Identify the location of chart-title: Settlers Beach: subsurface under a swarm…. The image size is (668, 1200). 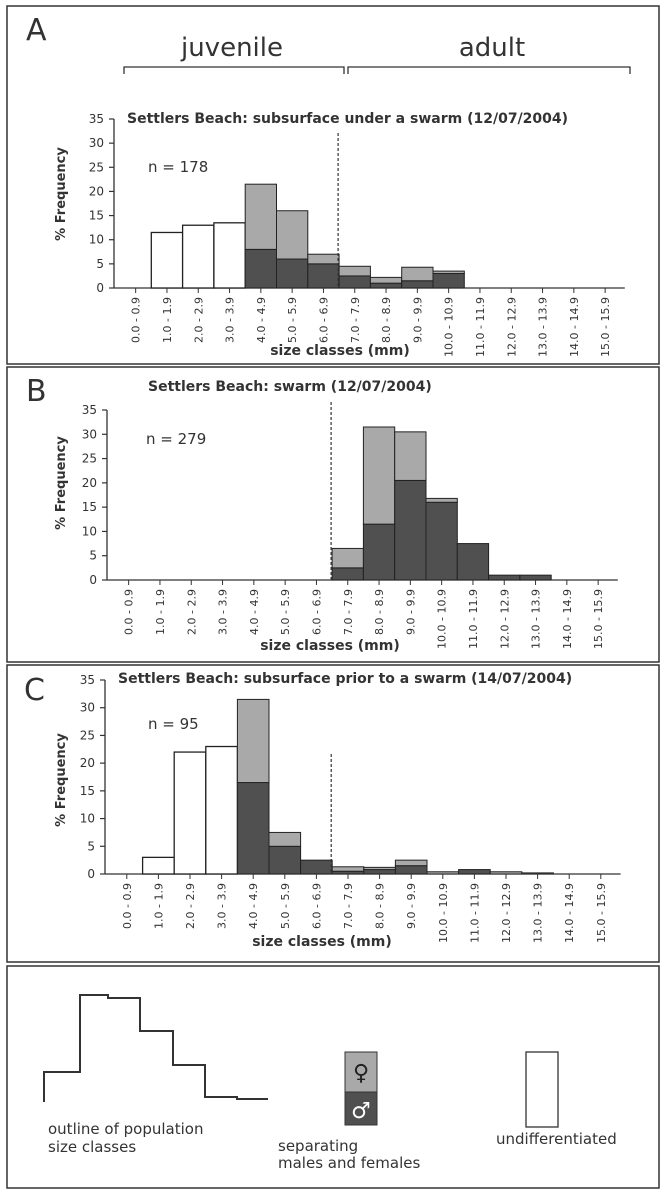
(347, 119).